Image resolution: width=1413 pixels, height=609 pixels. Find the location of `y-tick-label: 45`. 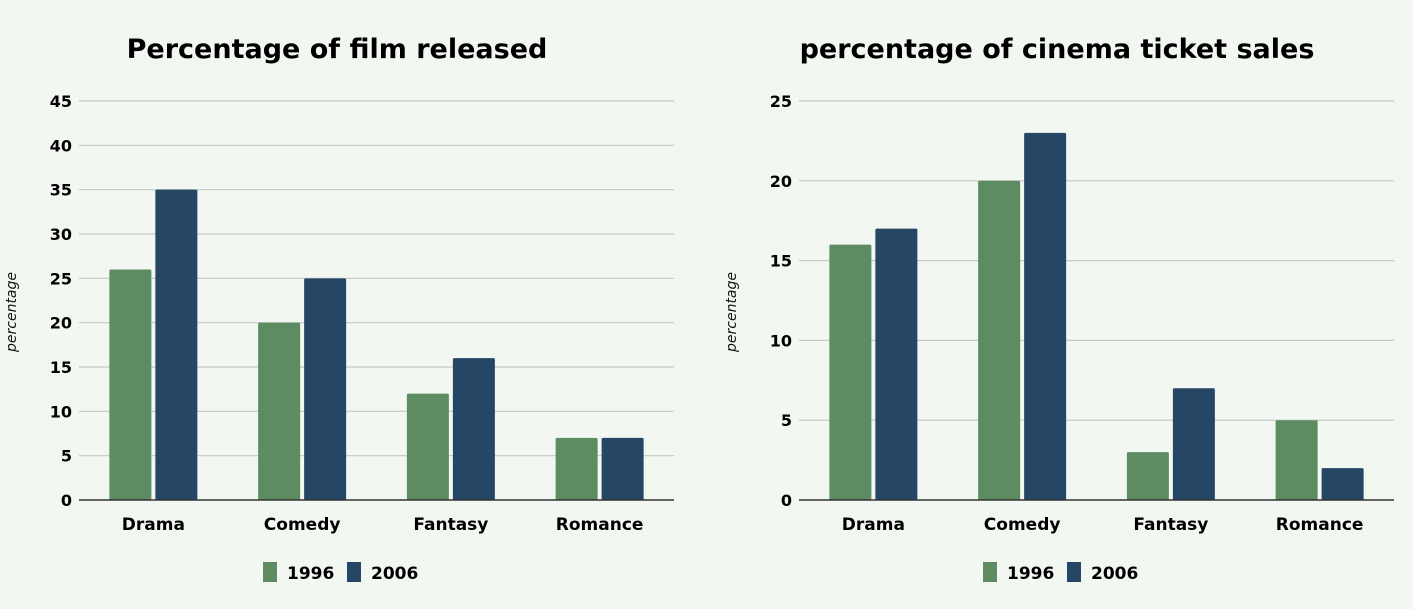

y-tick-label: 45 is located at coordinates (61, 101).